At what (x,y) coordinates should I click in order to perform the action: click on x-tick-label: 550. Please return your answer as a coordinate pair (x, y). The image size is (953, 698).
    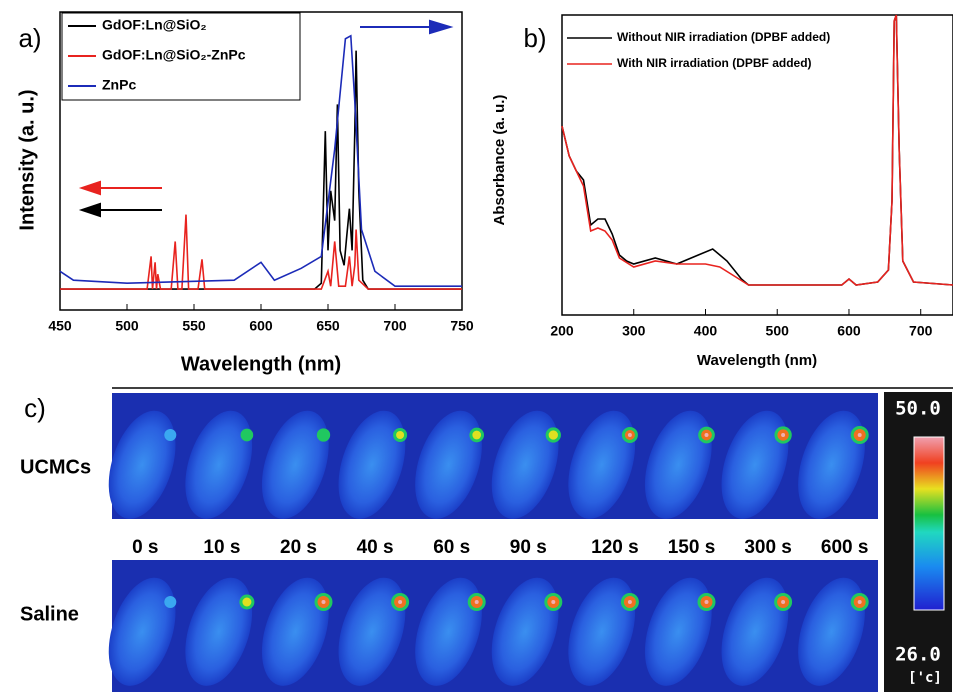
    Looking at the image, I should click on (194, 326).